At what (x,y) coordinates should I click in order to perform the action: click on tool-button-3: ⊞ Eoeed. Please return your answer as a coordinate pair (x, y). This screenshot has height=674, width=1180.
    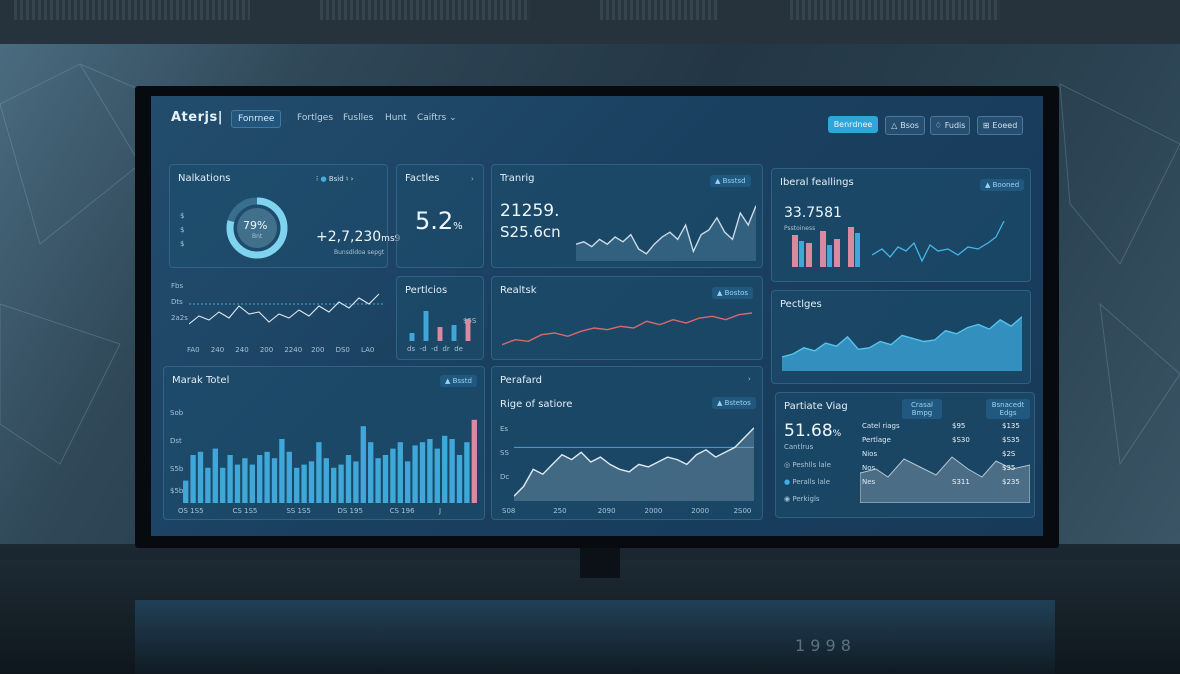
    Looking at the image, I should click on (1000, 125).